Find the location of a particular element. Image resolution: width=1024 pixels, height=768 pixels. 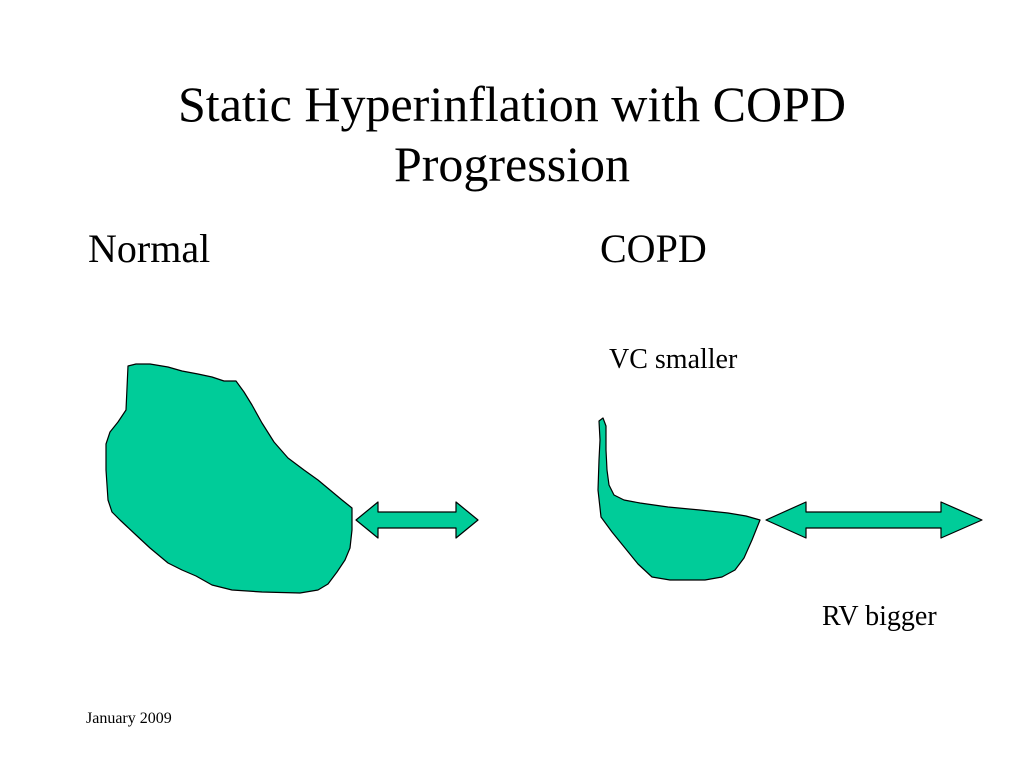

vc-smaller-note: VC smaller is located at coordinates (673, 359).